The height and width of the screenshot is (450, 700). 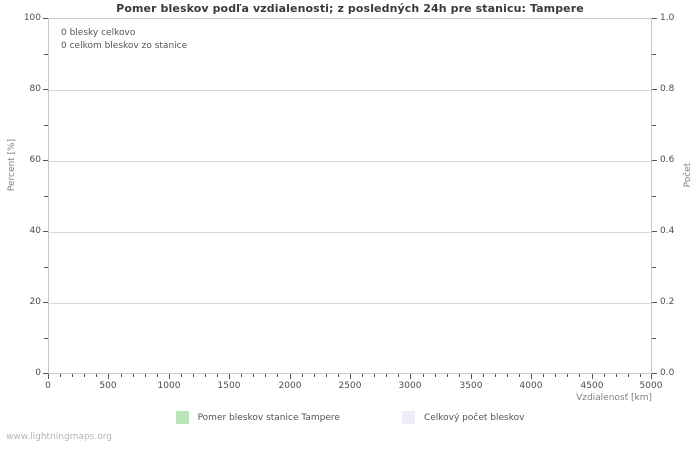 I want to click on axis-title-left: Percent [%], so click(x=12, y=165).